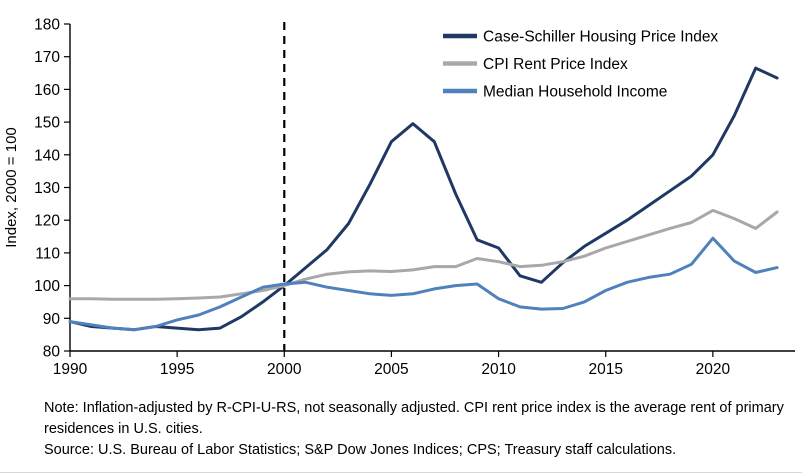  Describe the element at coordinates (284, 369) in the screenshot. I see `x-tick-label: 2000` at that location.